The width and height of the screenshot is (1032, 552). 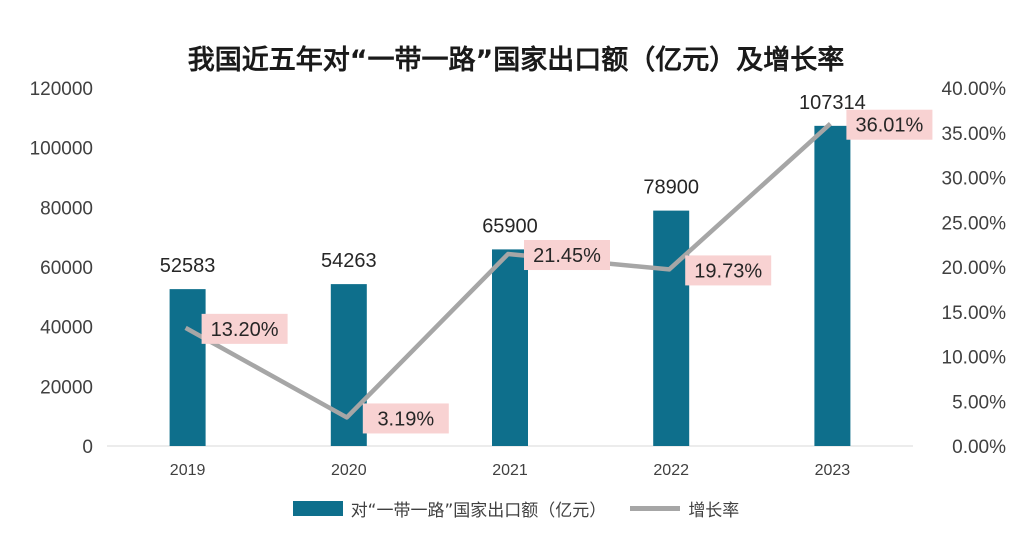 What do you see at coordinates (671, 188) in the screenshot?
I see `bar-value-label: 78900` at bounding box center [671, 188].